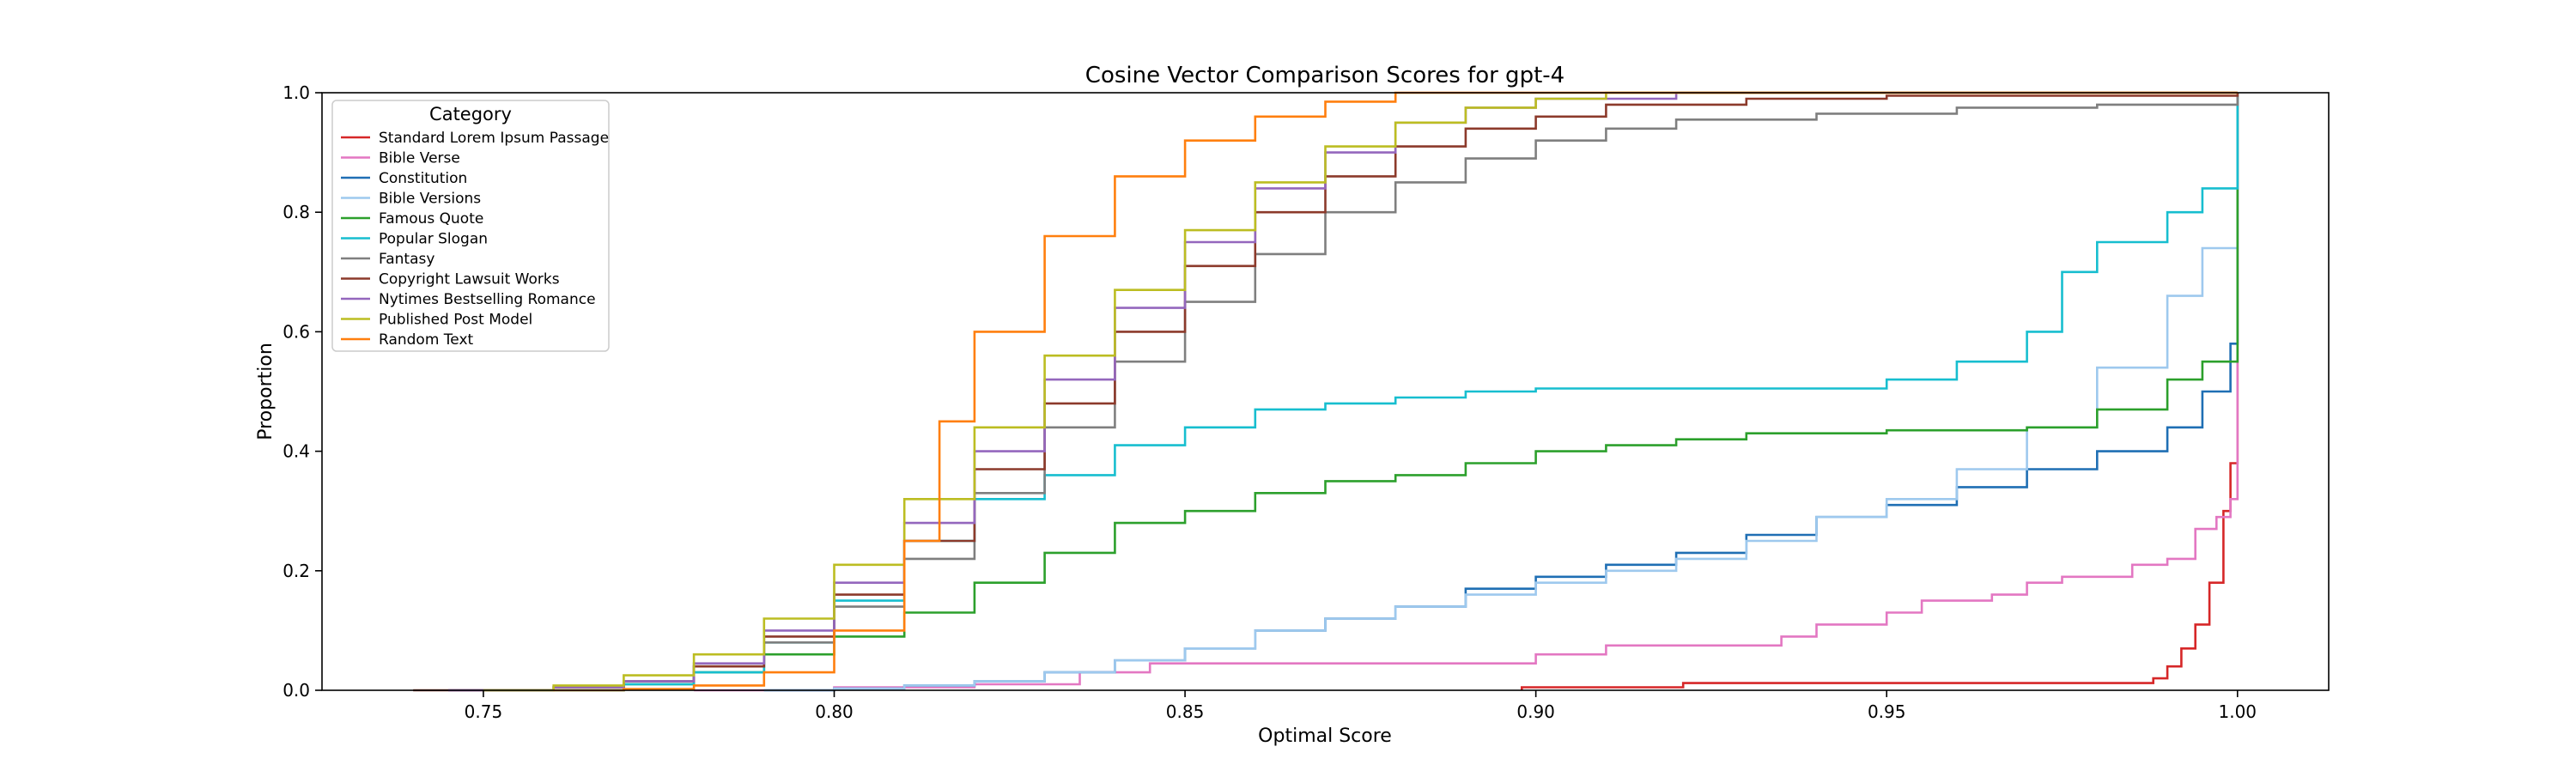  Describe the element at coordinates (423, 178) in the screenshot. I see `legend-label: Constitution` at that location.